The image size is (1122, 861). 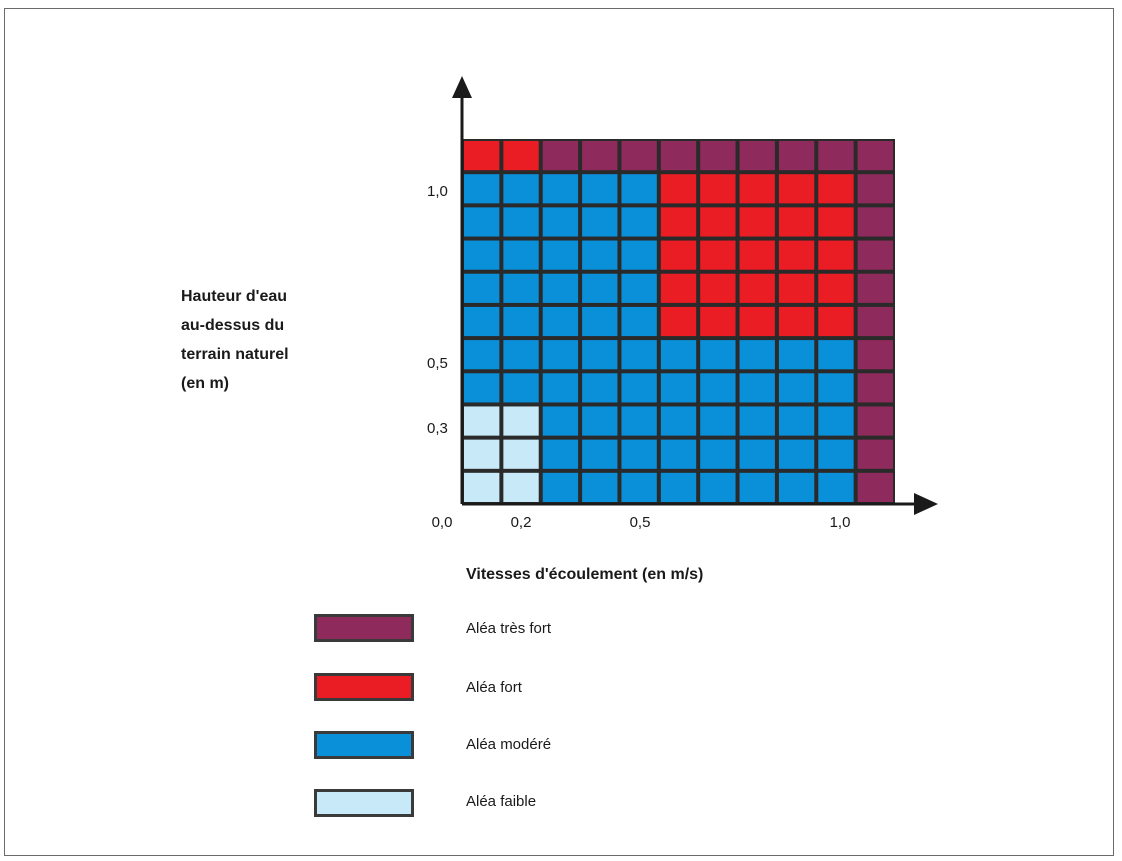 What do you see at coordinates (509, 628) in the screenshot?
I see `legend-label-tres-fort: Aléa très fort` at bounding box center [509, 628].